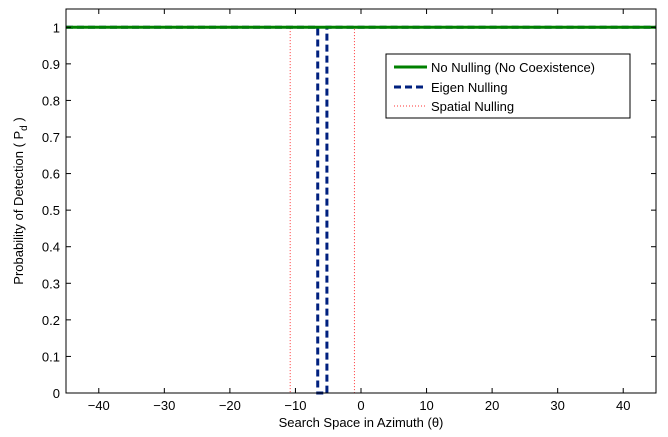  Describe the element at coordinates (469, 87) in the screenshot. I see `legend-label-eigen-nulling: Eigen Nulling` at that location.